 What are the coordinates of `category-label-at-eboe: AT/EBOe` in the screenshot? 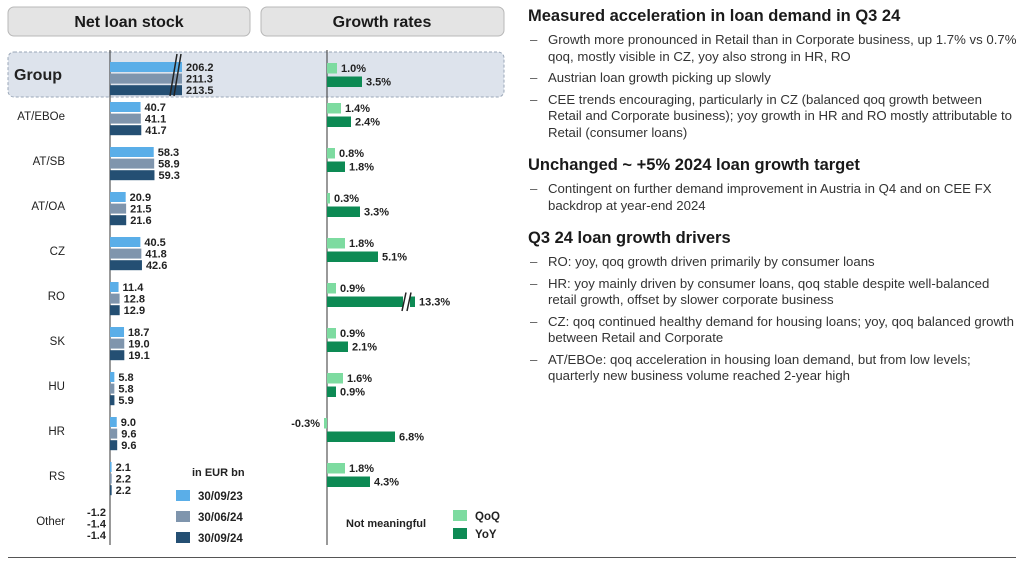 It's located at (41, 117).